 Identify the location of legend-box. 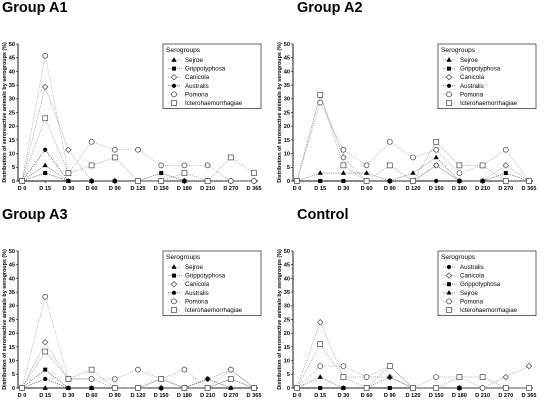
(487, 76).